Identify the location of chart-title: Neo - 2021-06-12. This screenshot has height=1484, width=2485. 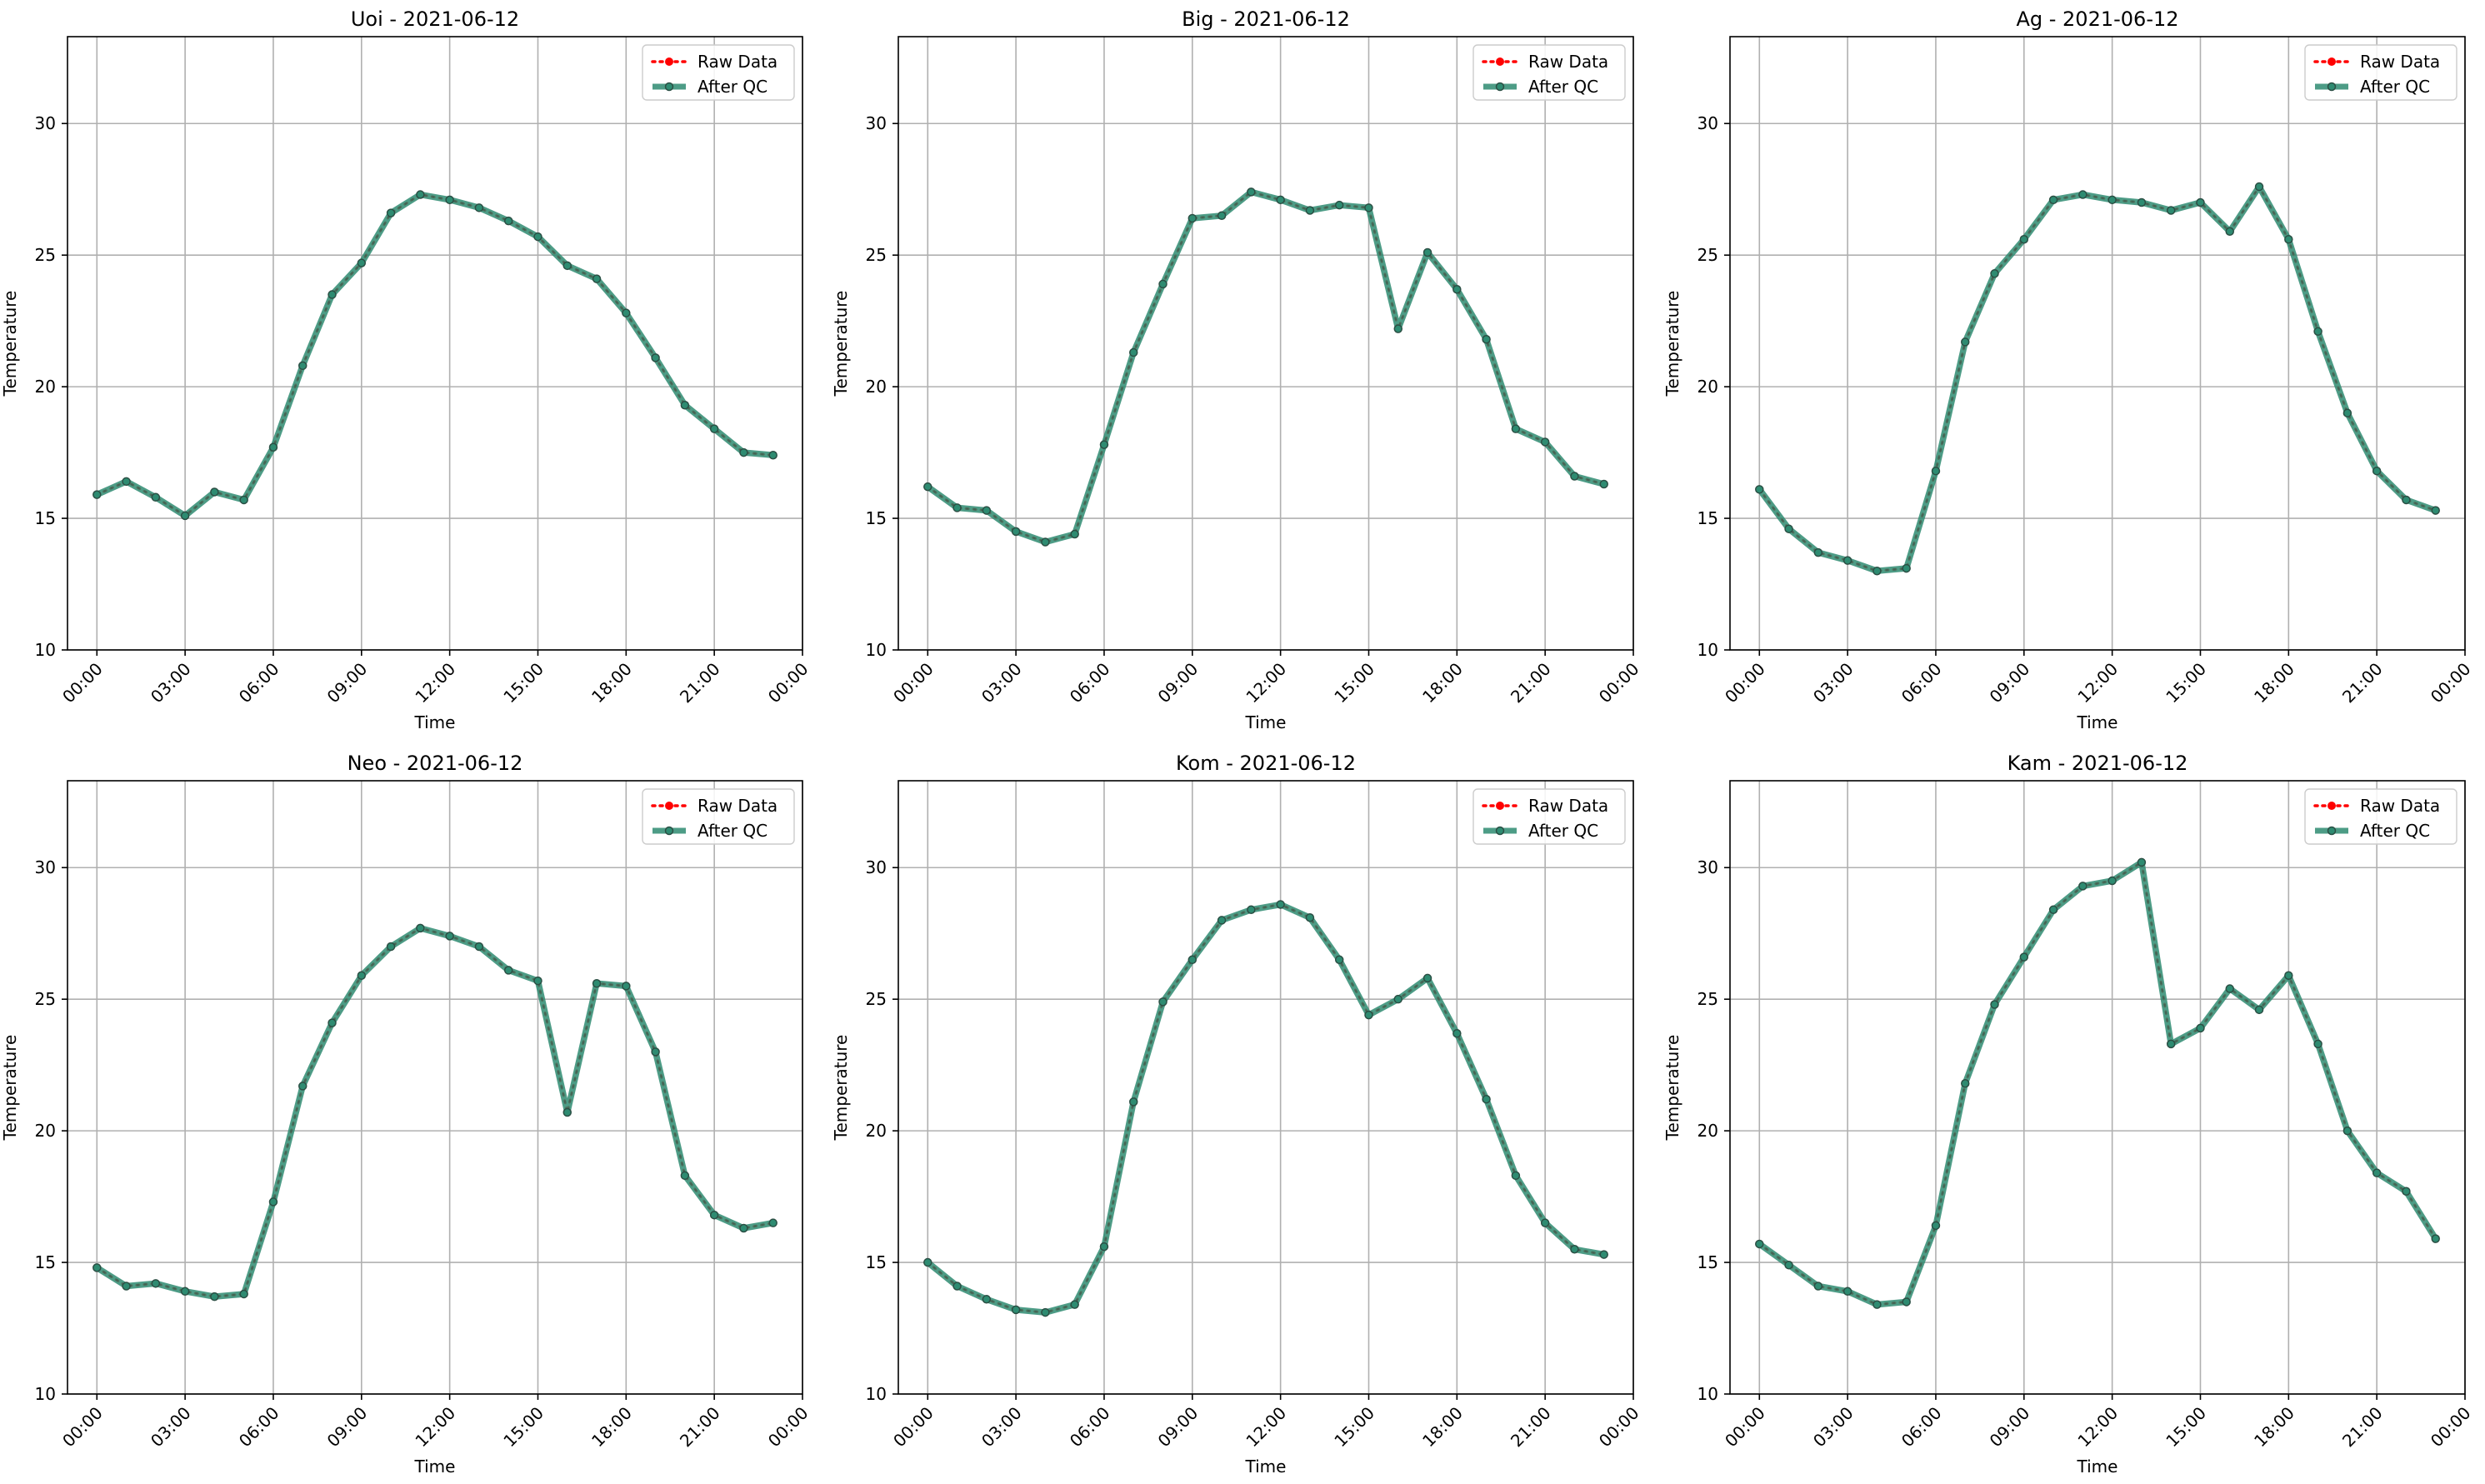
(436, 764).